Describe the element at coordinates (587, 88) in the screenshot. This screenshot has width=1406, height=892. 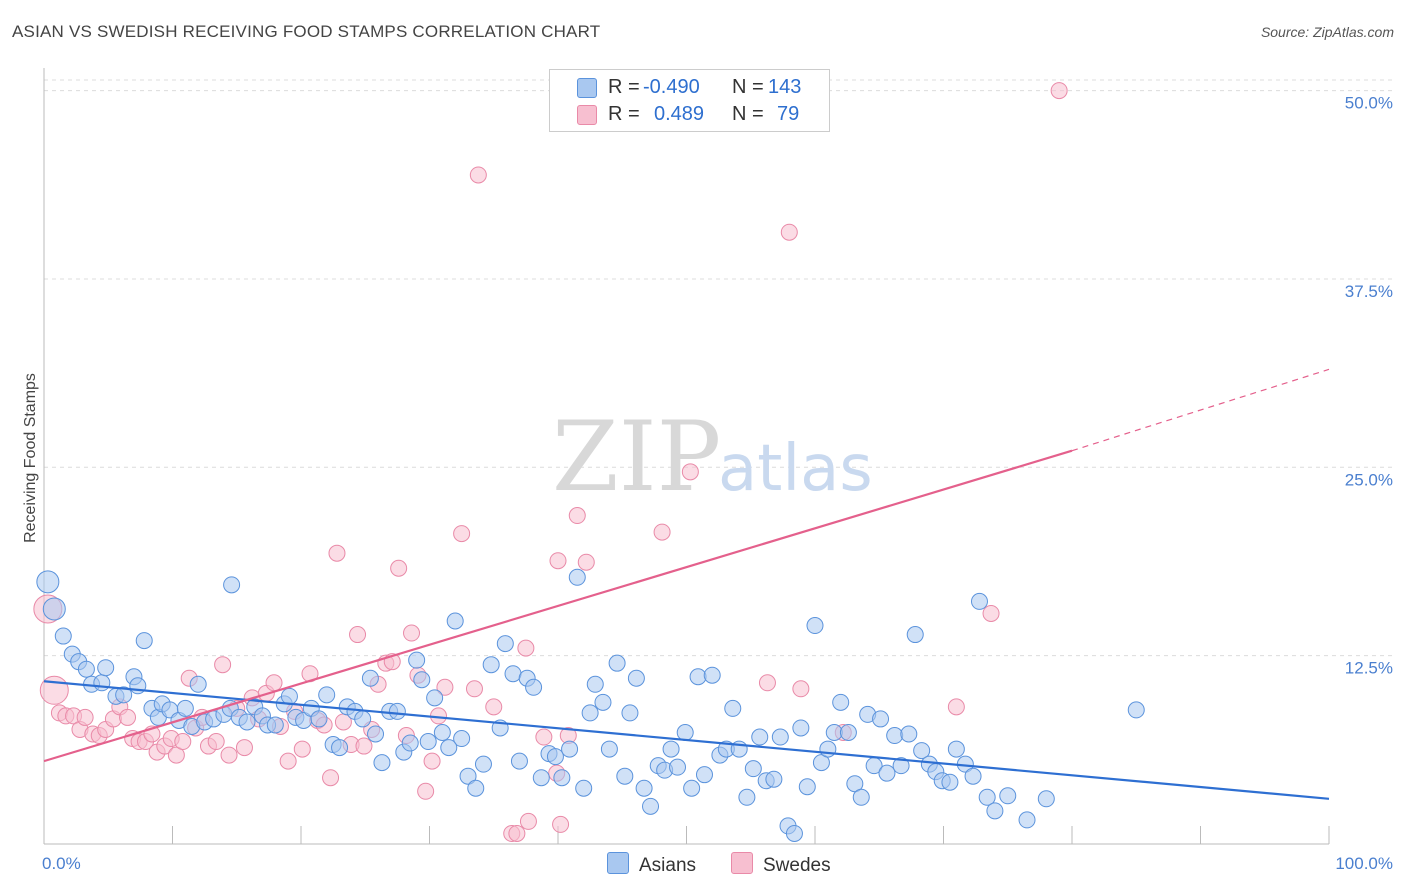
I see `asians-swatch` at that location.